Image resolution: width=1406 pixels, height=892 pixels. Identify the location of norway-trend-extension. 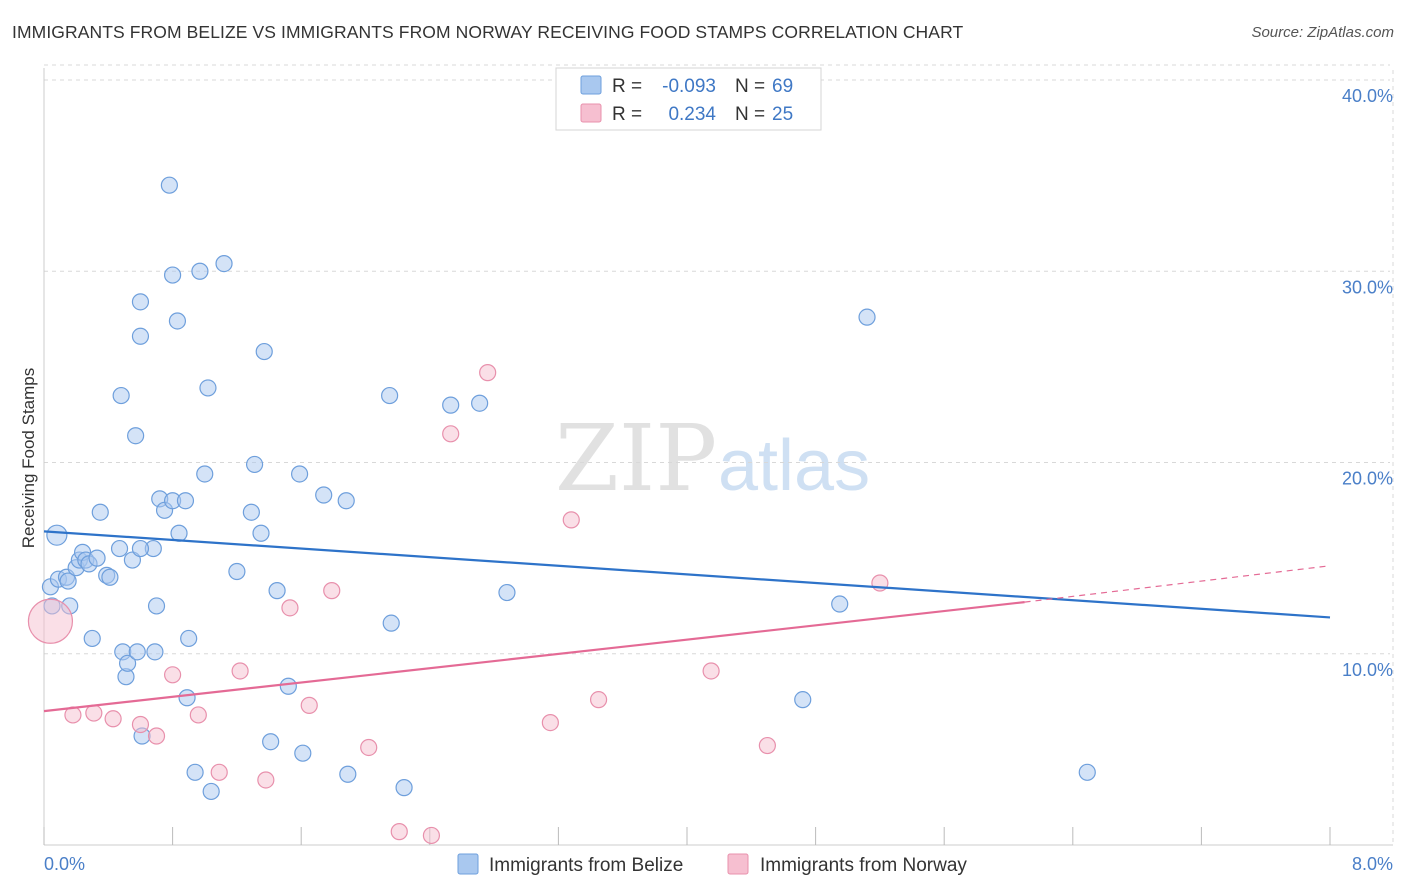
(1177, 584).